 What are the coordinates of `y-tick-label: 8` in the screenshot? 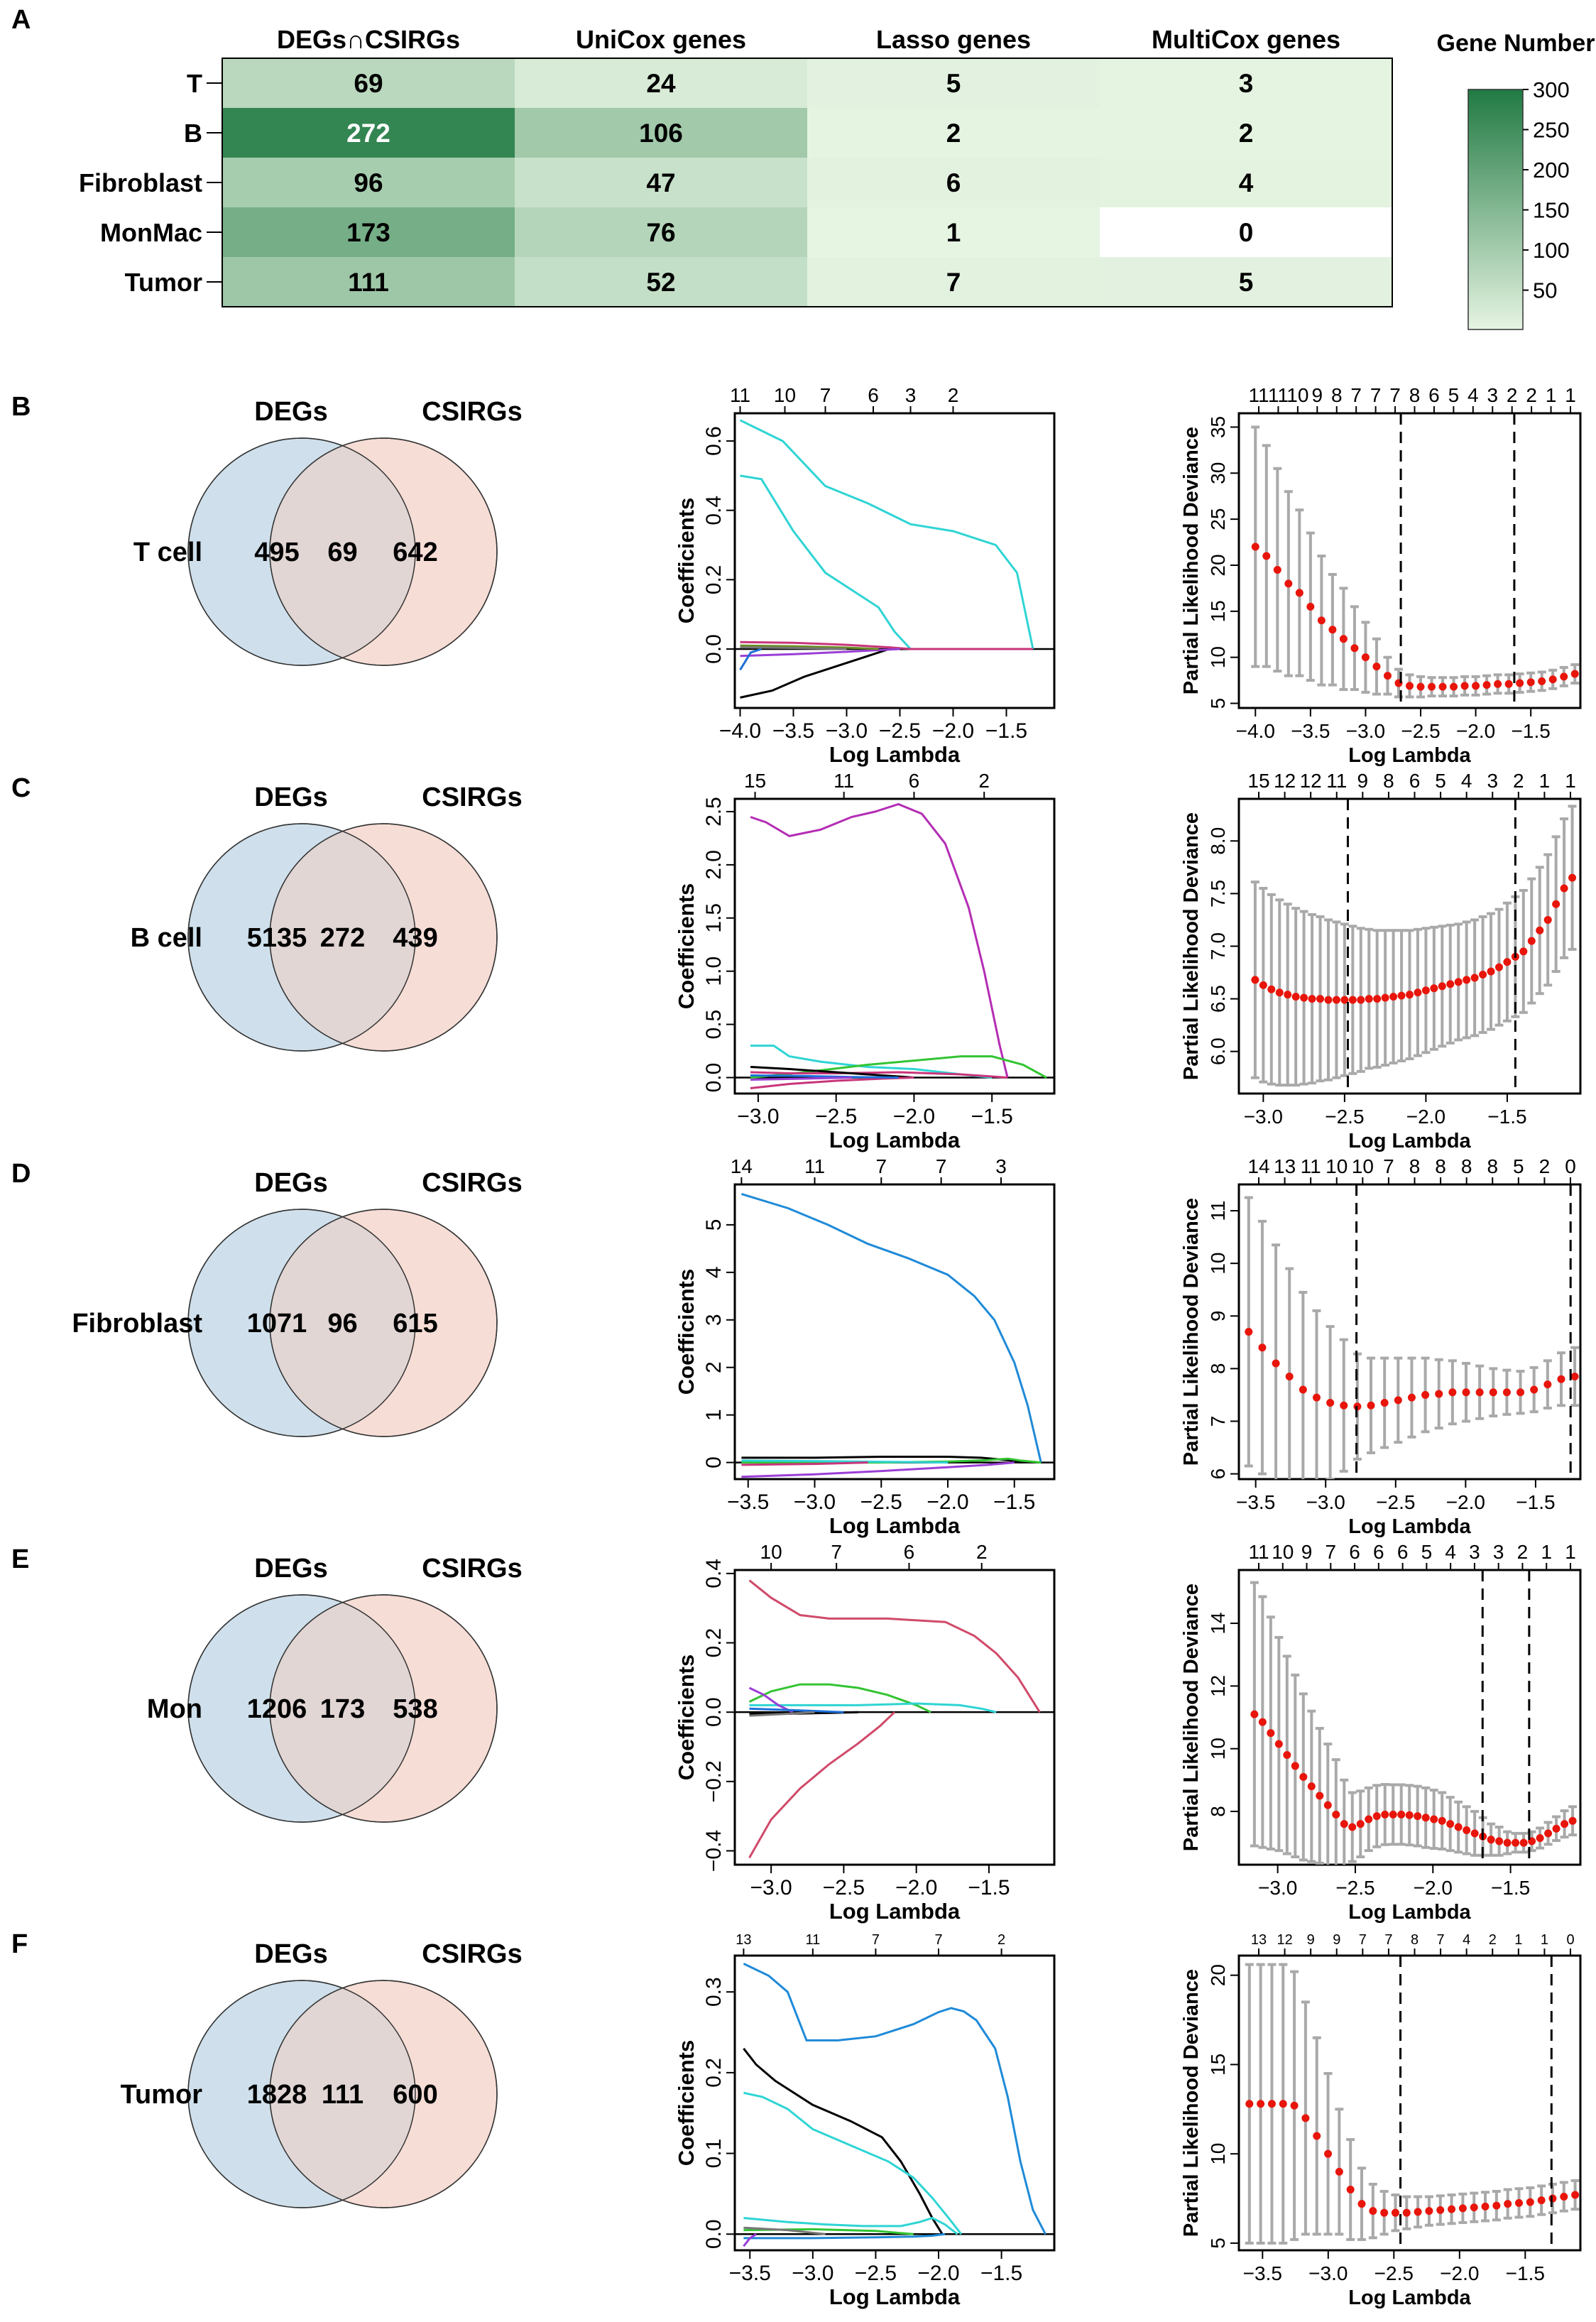 It's located at (1218, 1811).